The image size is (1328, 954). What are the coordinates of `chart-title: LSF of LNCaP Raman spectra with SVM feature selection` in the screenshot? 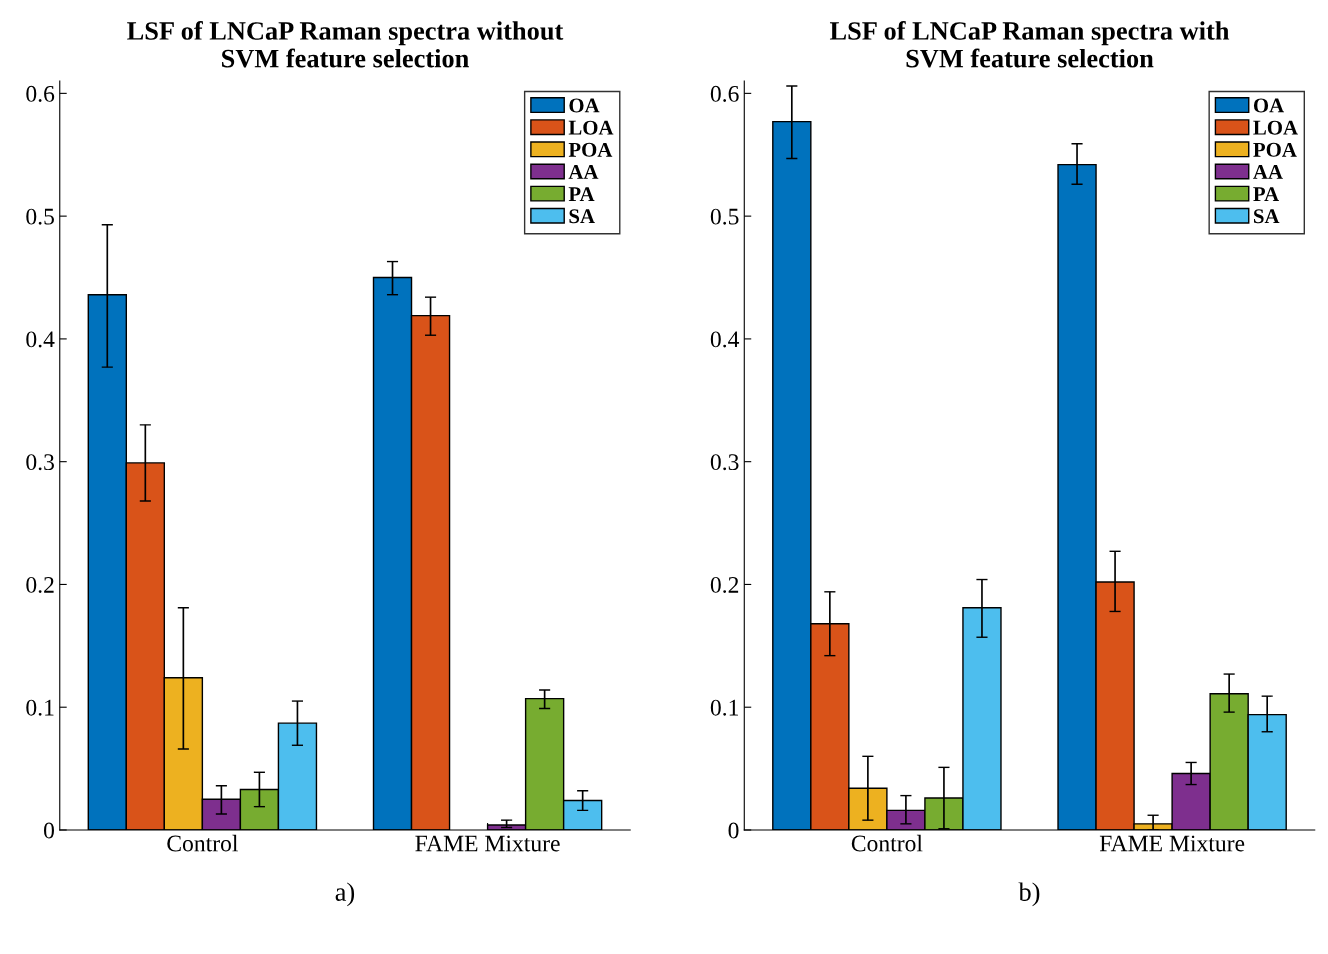 It's located at (1029, 44).